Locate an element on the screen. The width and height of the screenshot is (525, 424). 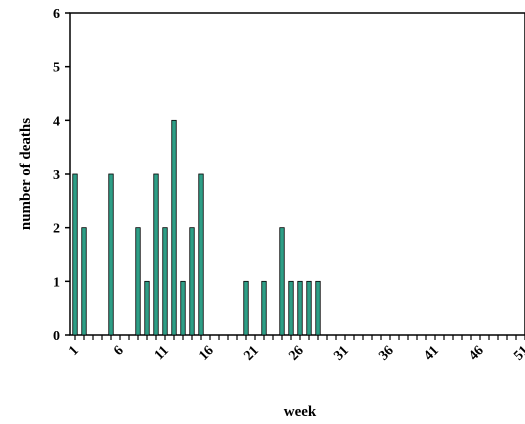
x-tick-label: 16 is located at coordinates (206, 353).